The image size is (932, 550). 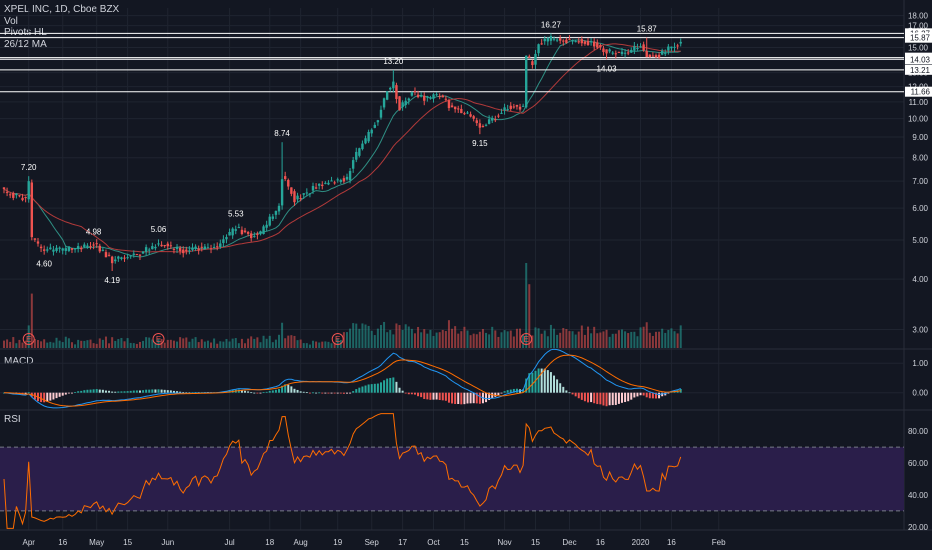 I want to click on study-vol: Vol, so click(x=11, y=21).